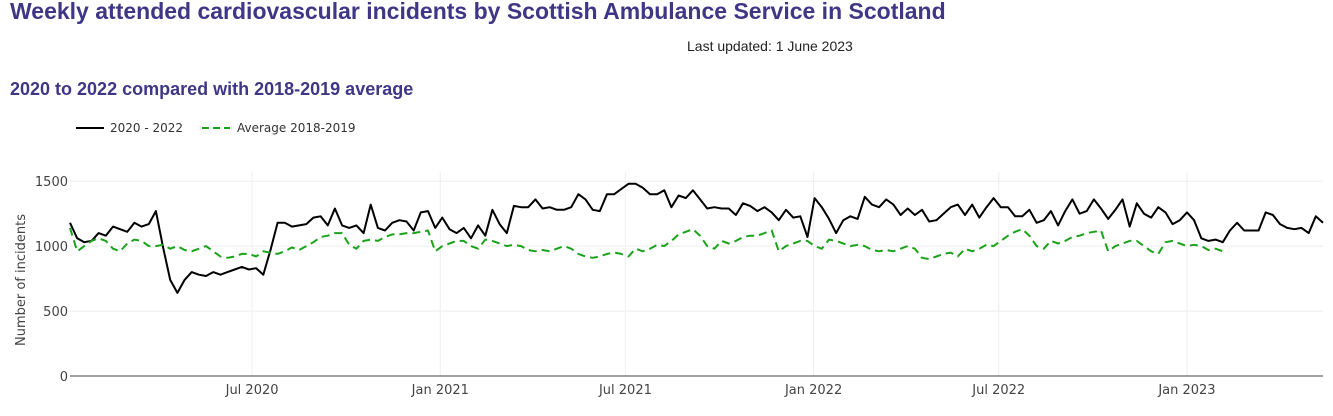  I want to click on x-tick-label: Jul 2020, so click(252, 390).